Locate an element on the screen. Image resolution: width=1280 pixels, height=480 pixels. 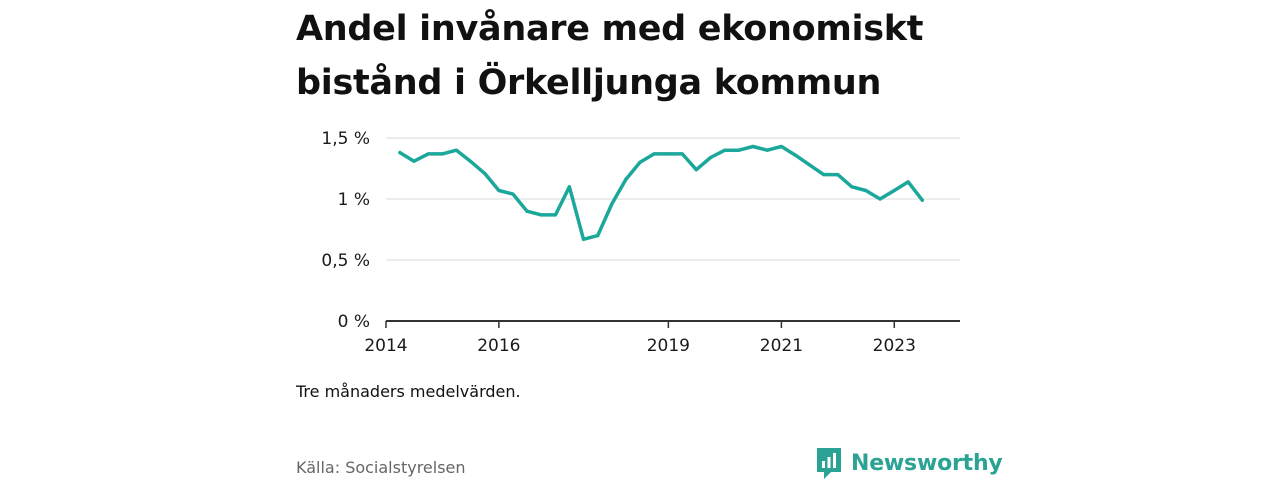
grid-lines is located at coordinates (673, 199).